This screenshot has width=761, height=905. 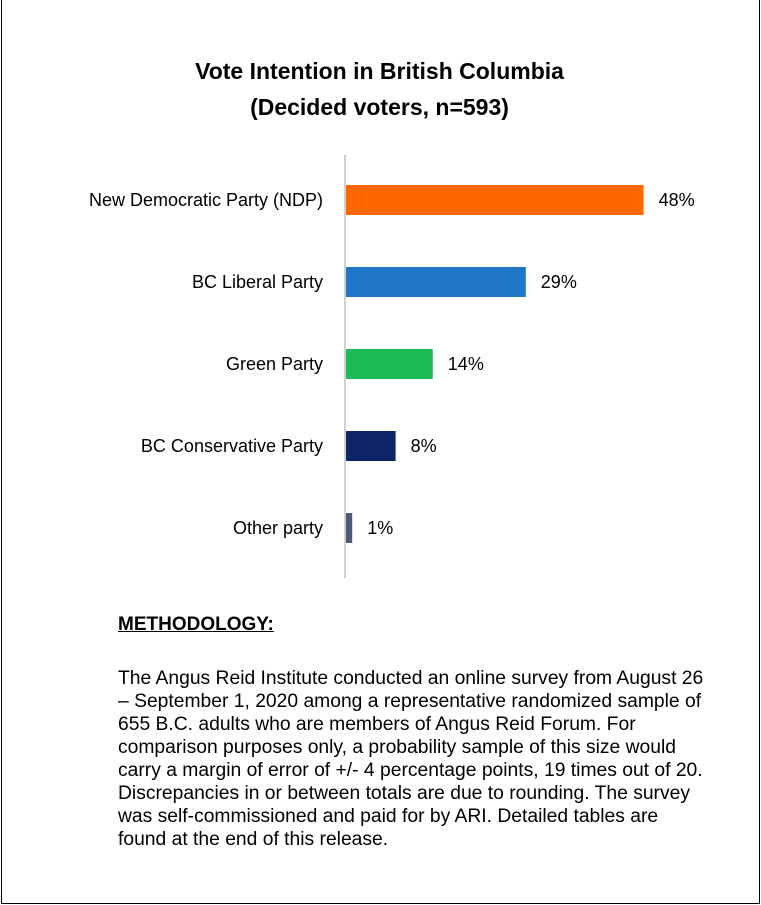 I want to click on category-label-1: BC Liberal Party, so click(x=257, y=282).